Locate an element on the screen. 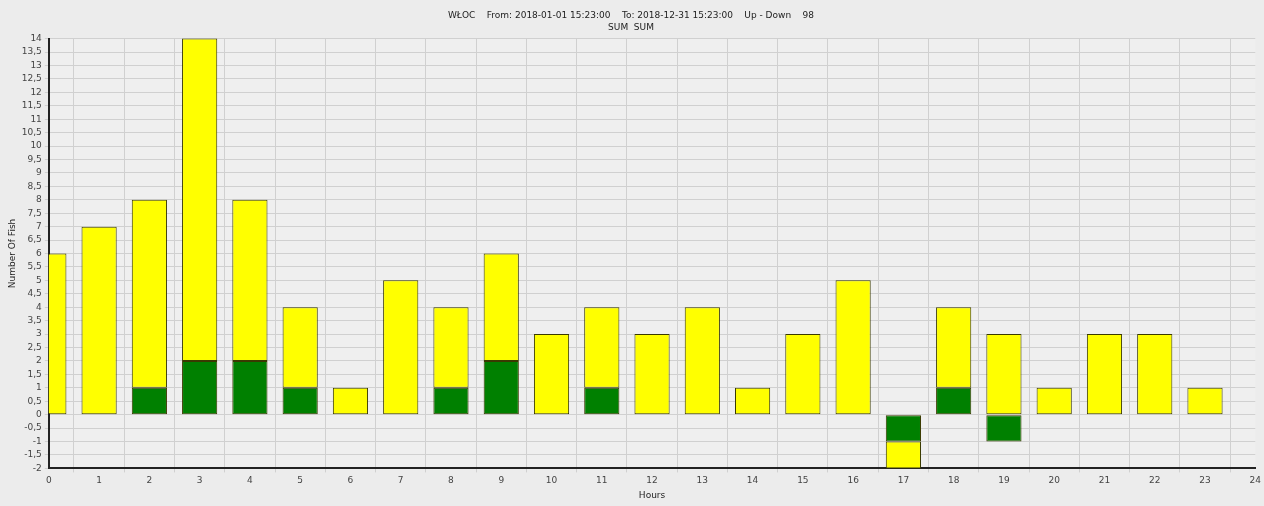  y-tick-label: 6,5 is located at coordinates (34, 239).